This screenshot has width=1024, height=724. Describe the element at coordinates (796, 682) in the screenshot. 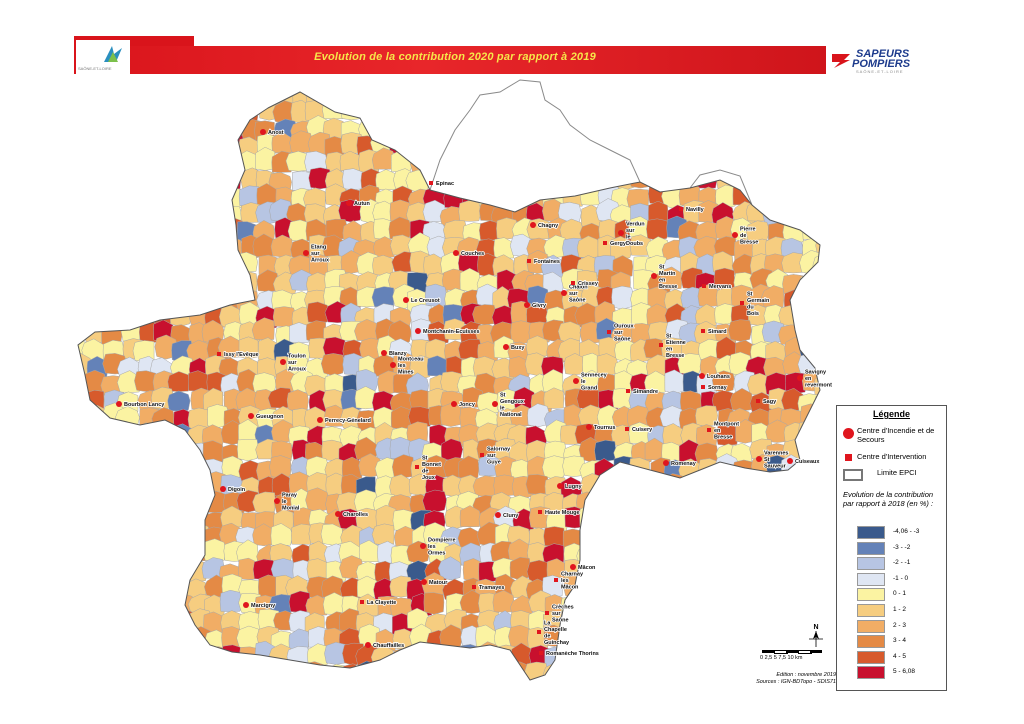

I see `data-sources: Sources : IGN-BDTopo - SDIS71` at that location.